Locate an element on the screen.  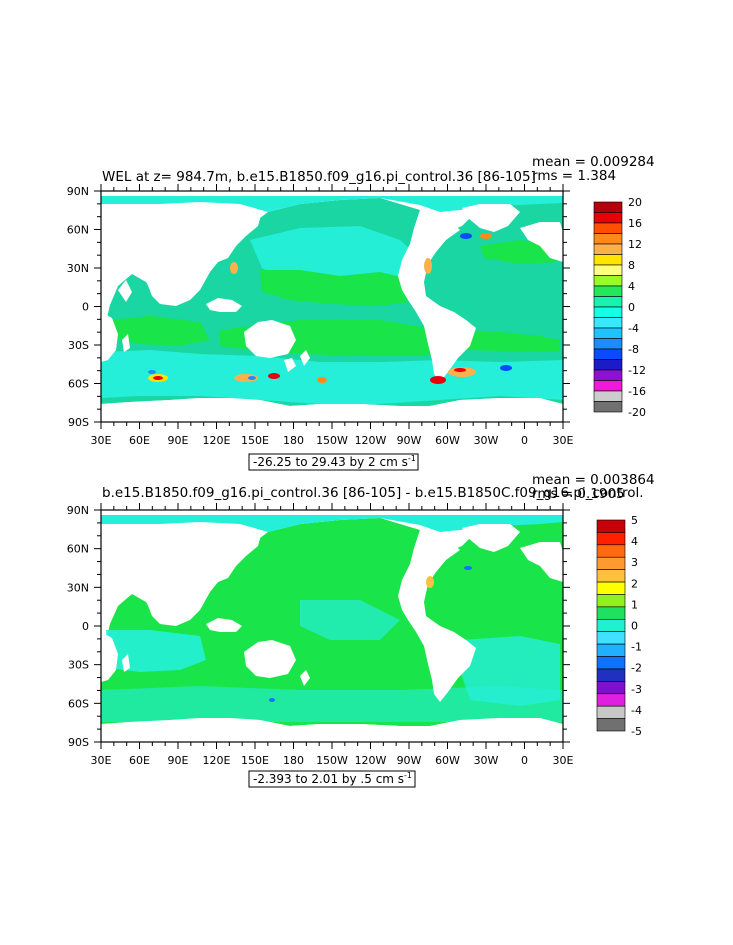
land-bottom is located at coordinates (332, 633).